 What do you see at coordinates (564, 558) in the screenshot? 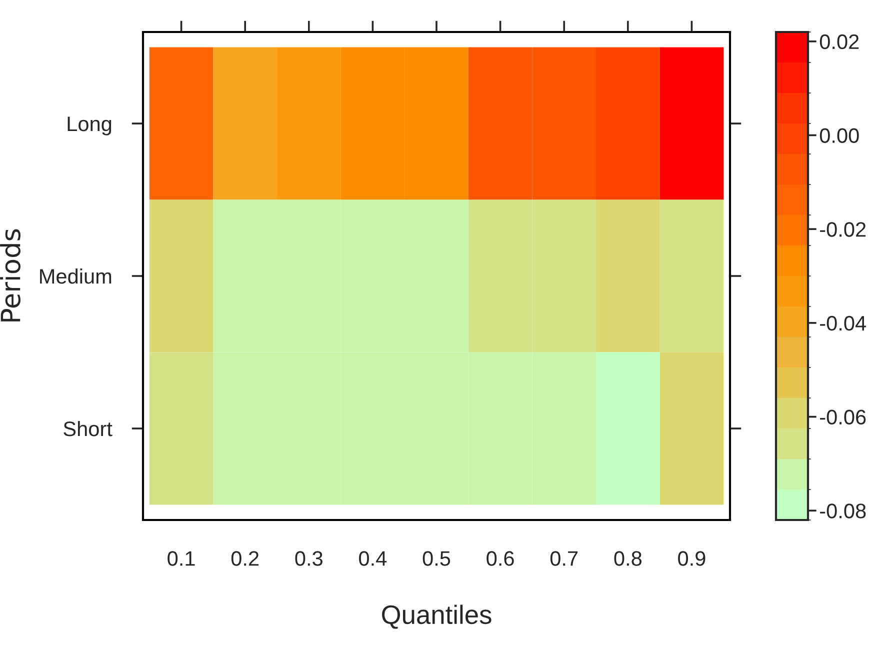
I see `x-tick-label: 0.7` at bounding box center [564, 558].